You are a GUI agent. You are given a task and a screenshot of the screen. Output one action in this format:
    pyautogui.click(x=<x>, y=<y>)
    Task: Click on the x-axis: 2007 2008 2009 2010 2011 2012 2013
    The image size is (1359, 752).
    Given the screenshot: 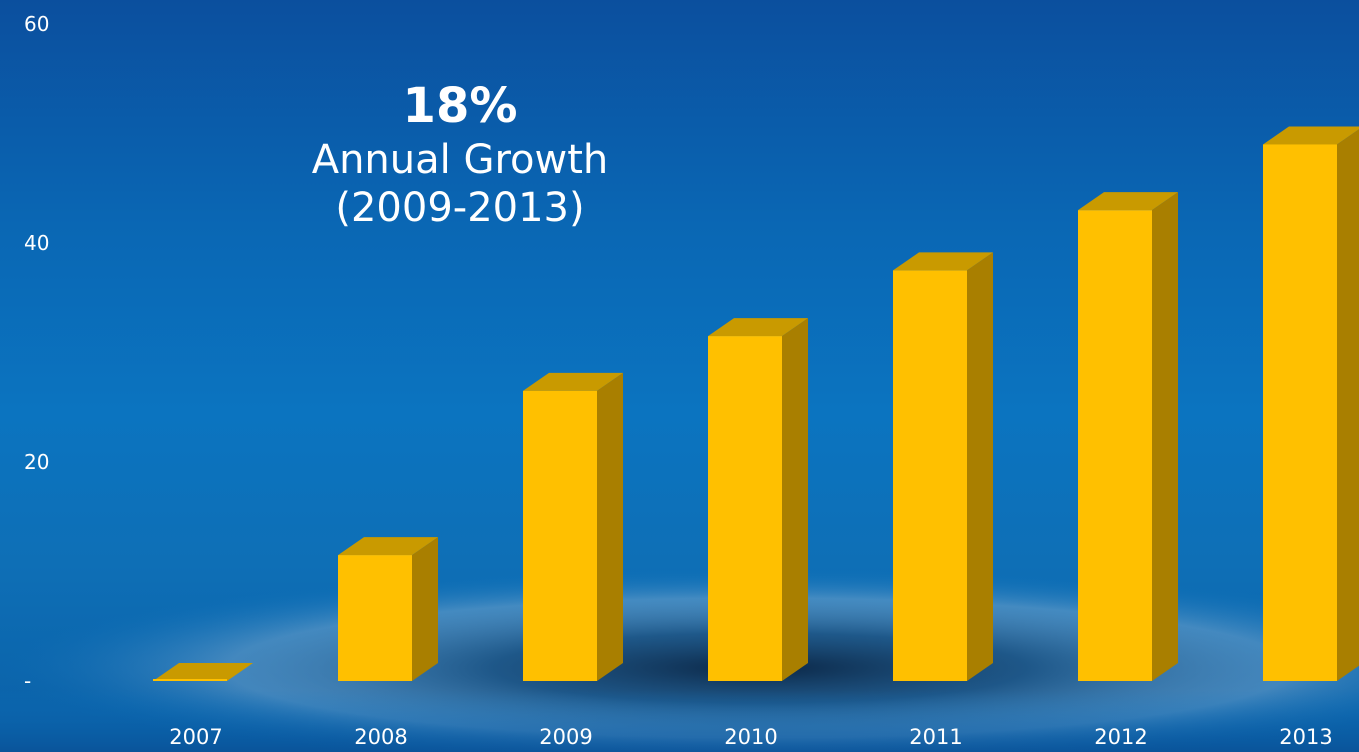 What is the action you would take?
    pyautogui.click(x=750, y=737)
    